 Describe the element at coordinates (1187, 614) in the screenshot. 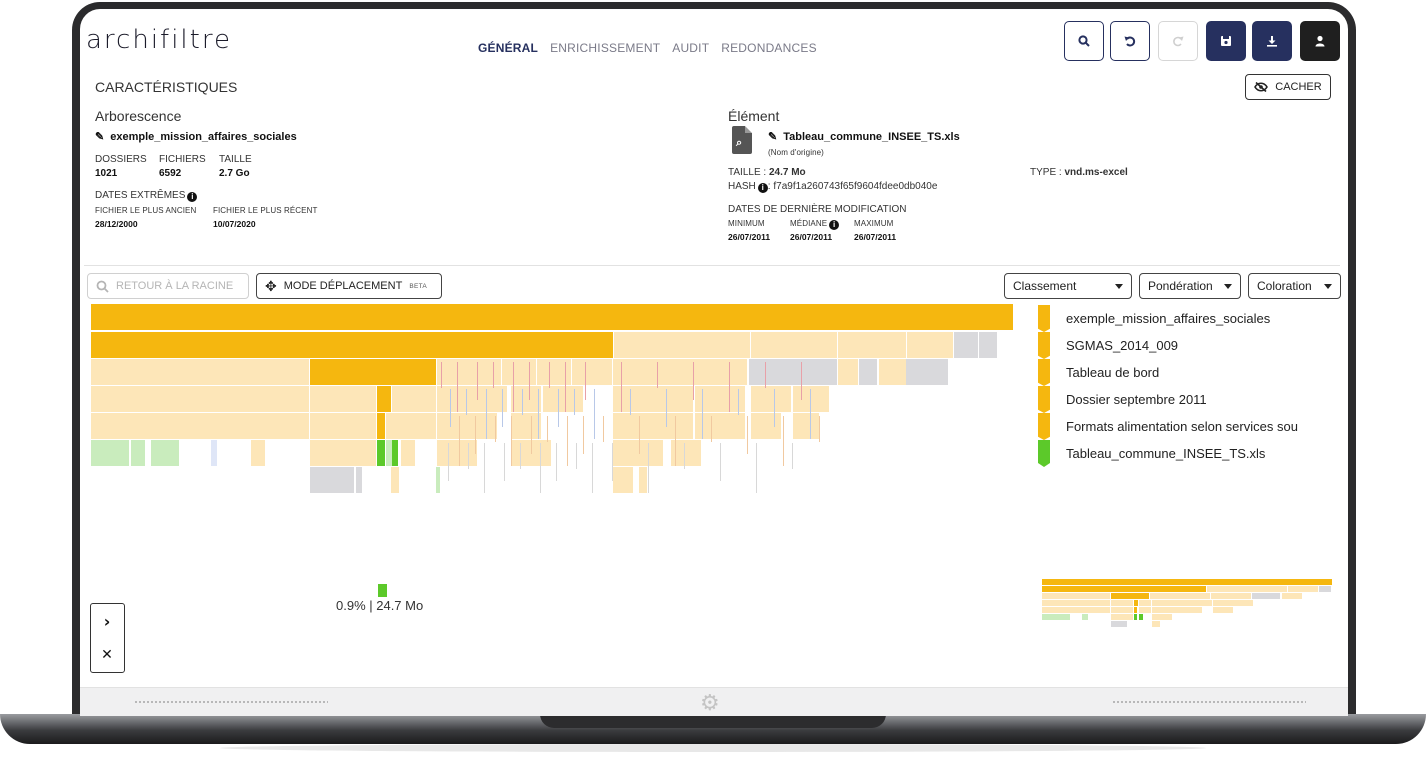

I see `minimap` at that location.